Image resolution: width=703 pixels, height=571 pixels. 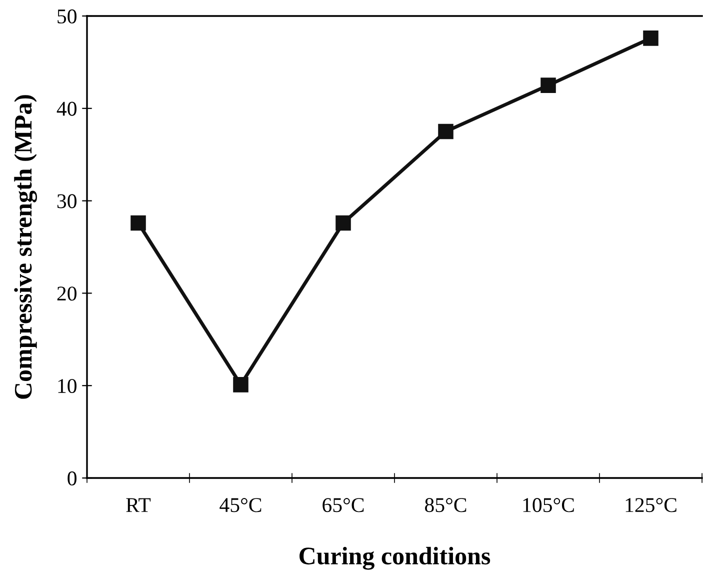 What do you see at coordinates (241, 505) in the screenshot?
I see `x-tick-label: 45°C` at bounding box center [241, 505].